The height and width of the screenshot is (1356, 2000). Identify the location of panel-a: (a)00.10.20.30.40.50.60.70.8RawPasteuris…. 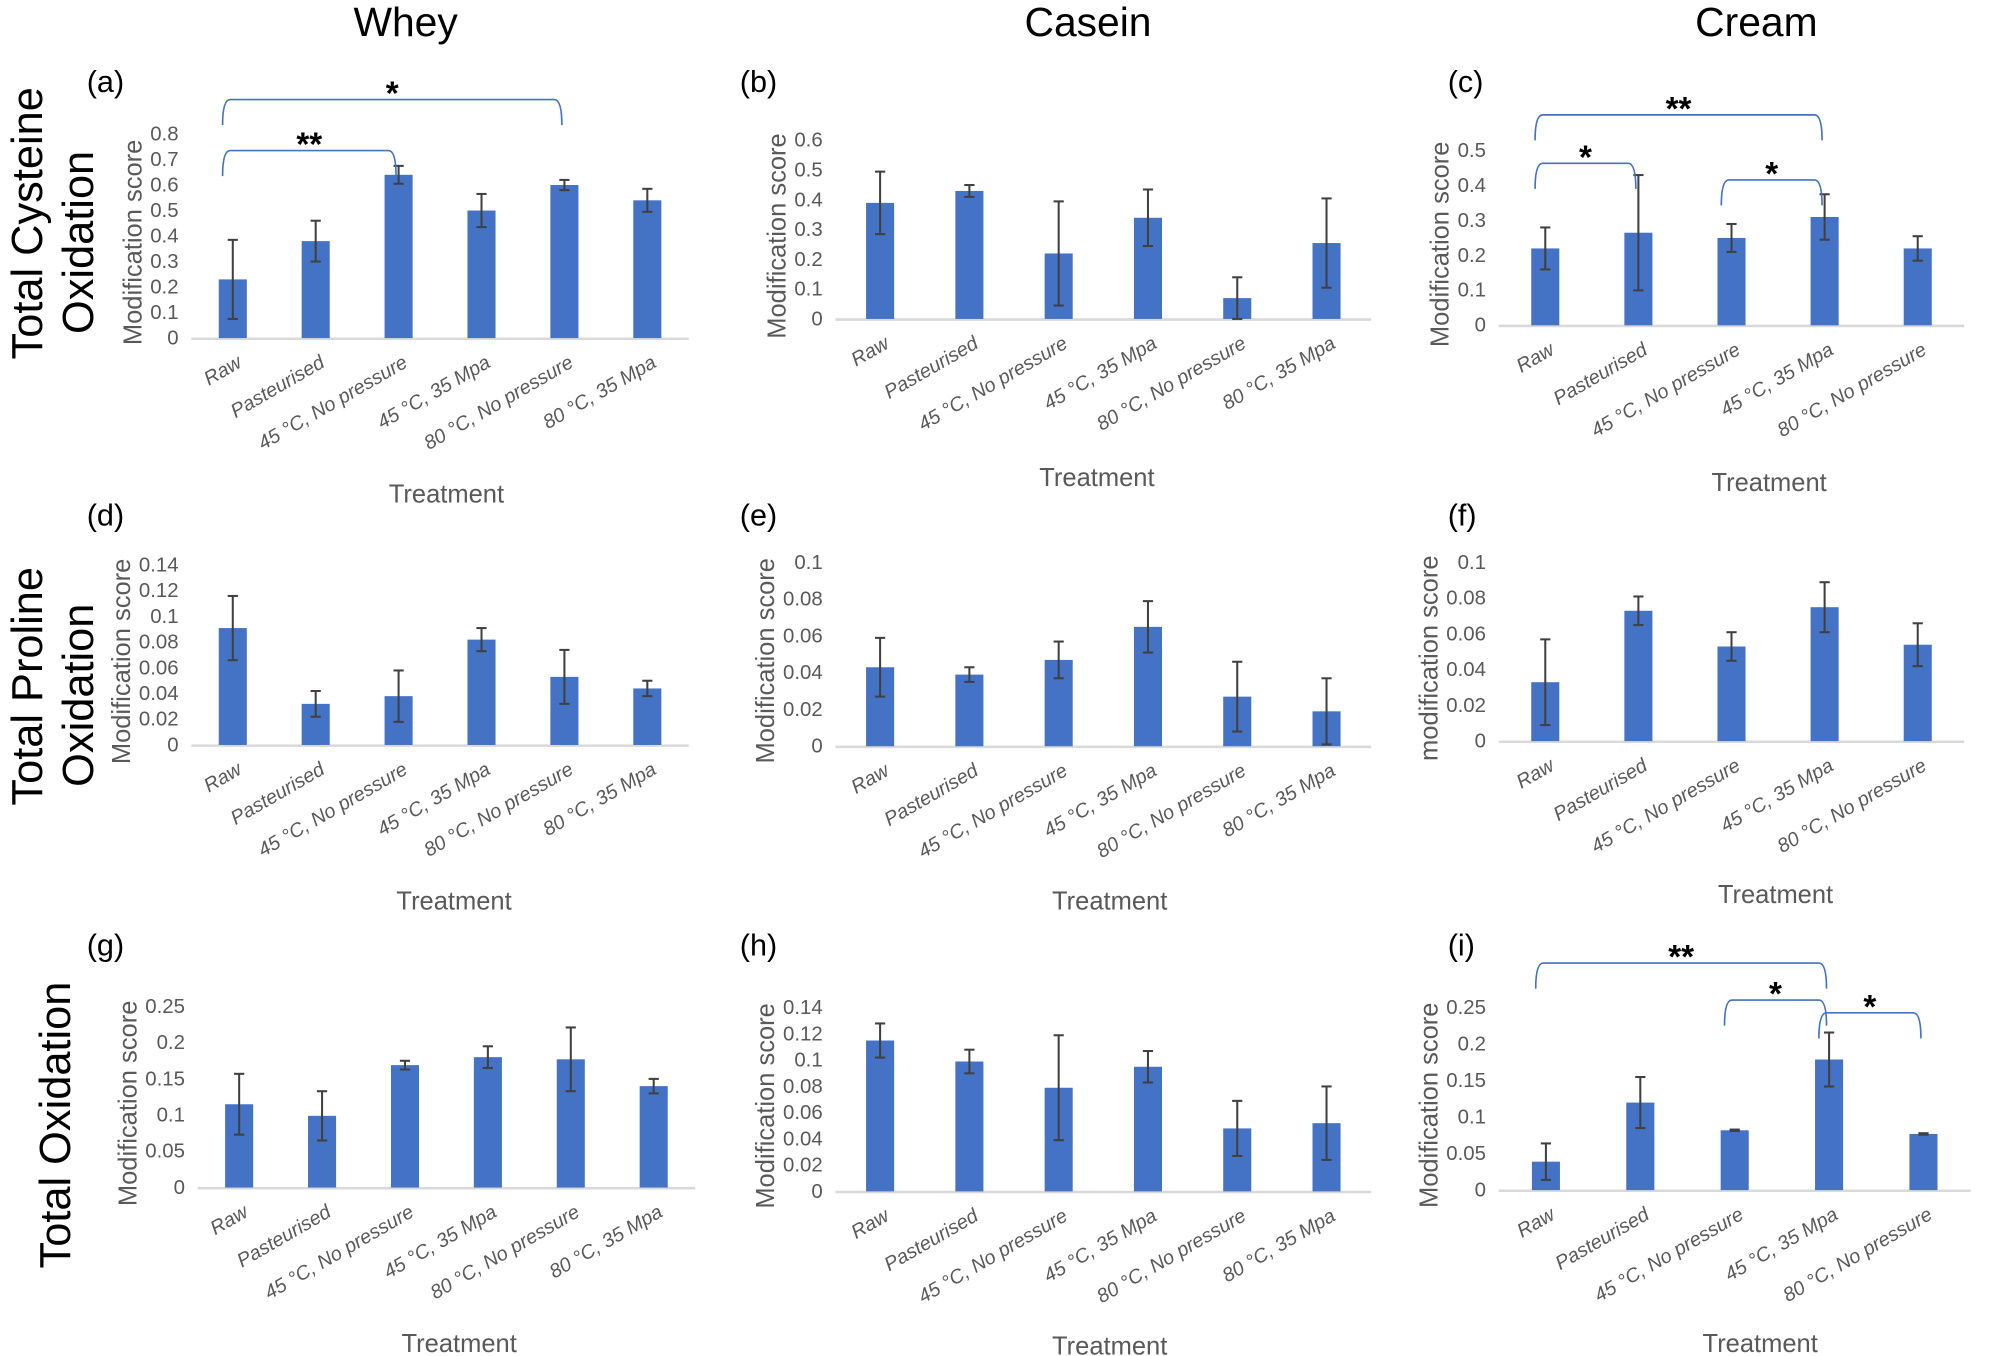
(388, 287).